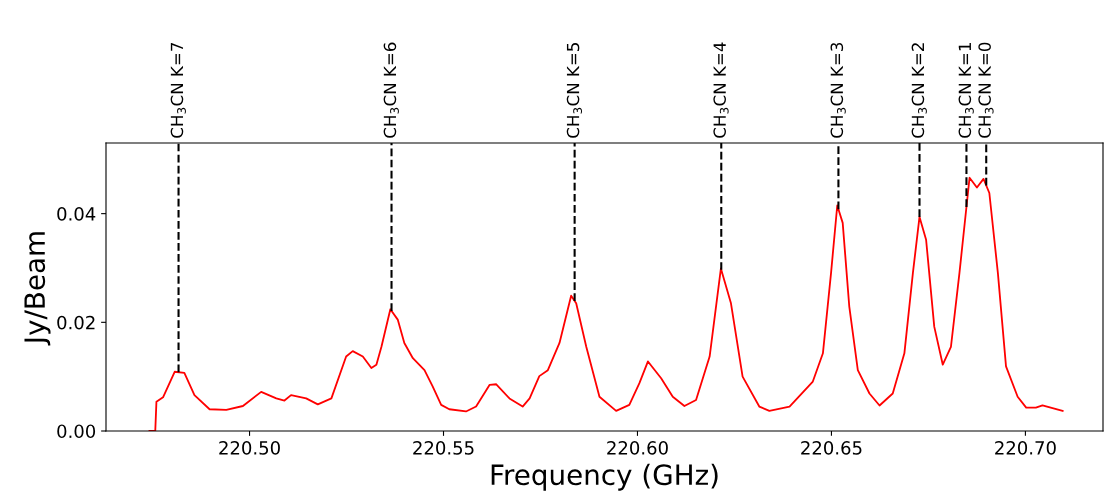 The height and width of the screenshot is (498, 1105). I want to click on x-tick-label: 220.50, so click(249, 448).